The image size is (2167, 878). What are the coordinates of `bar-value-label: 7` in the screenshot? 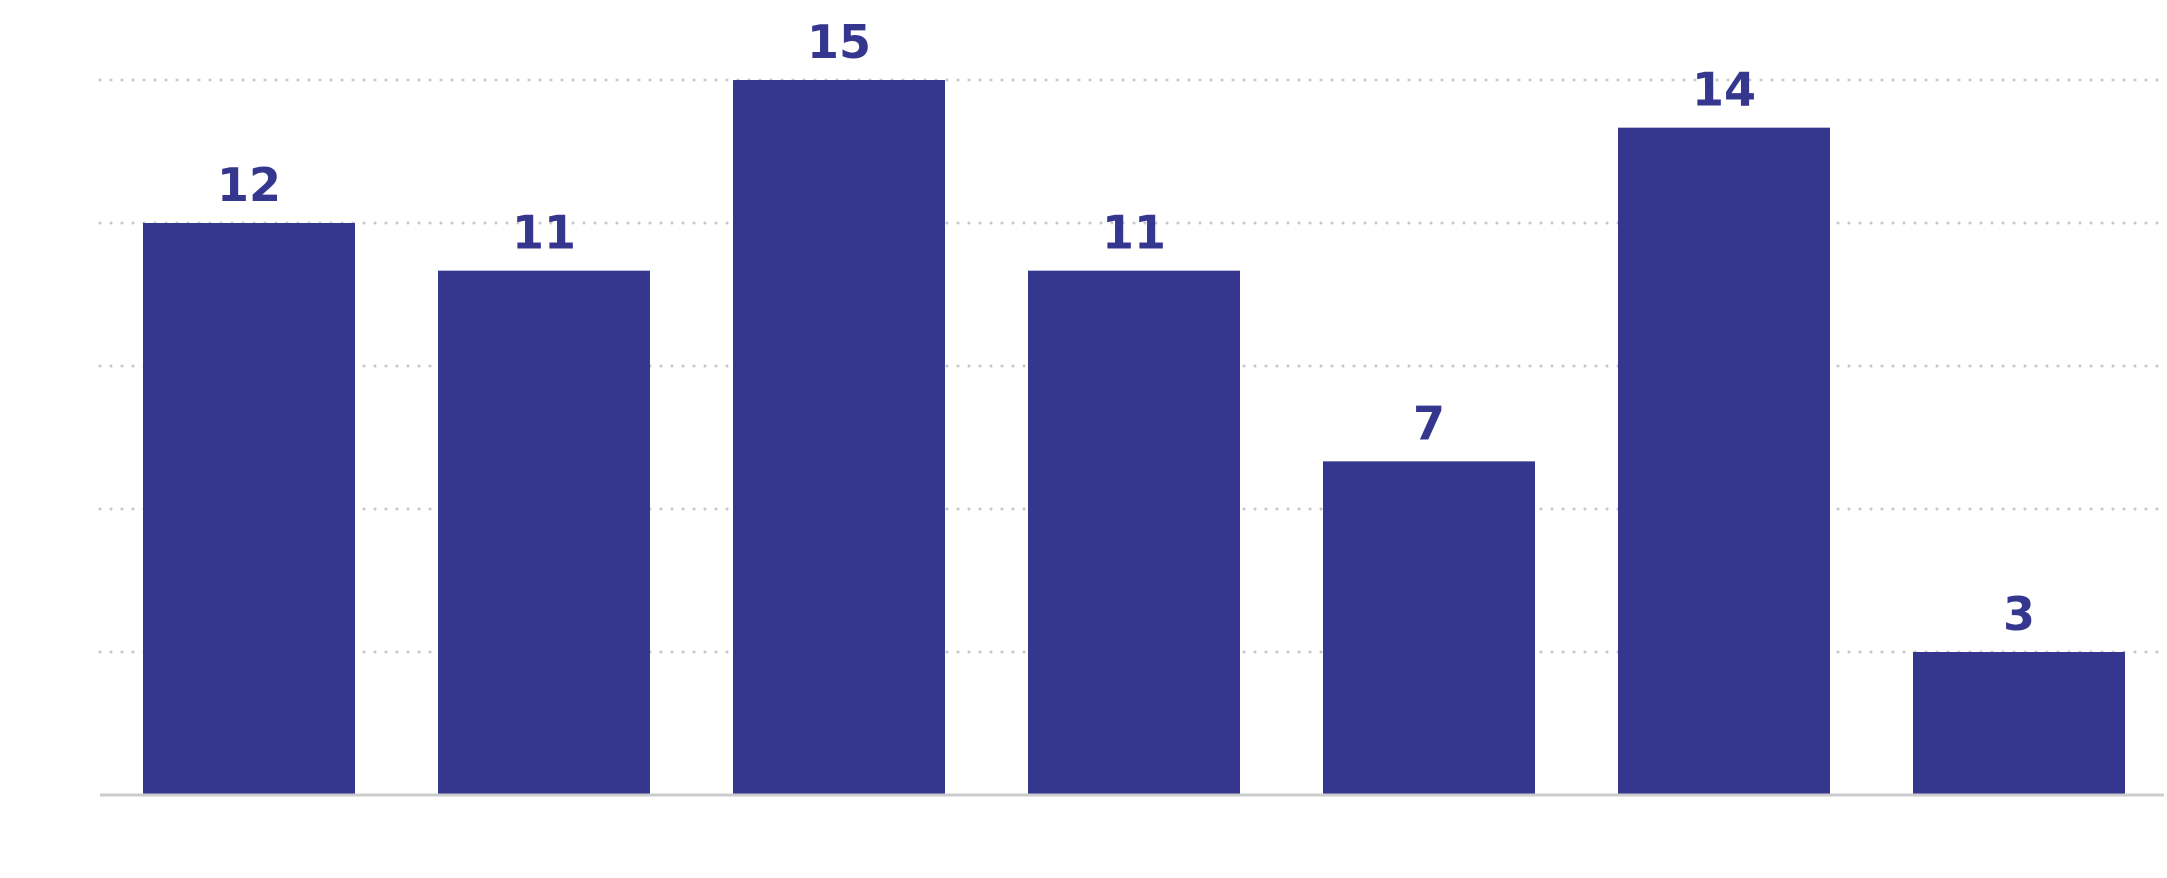 It's located at (1429, 423).